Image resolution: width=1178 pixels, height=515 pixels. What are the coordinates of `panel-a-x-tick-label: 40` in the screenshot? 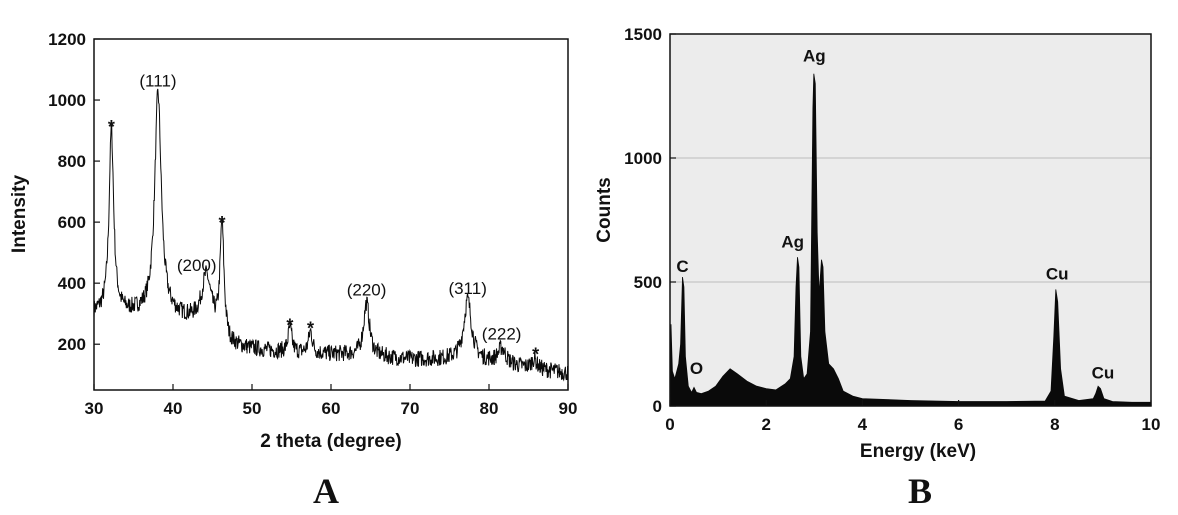 It's located at (173, 408).